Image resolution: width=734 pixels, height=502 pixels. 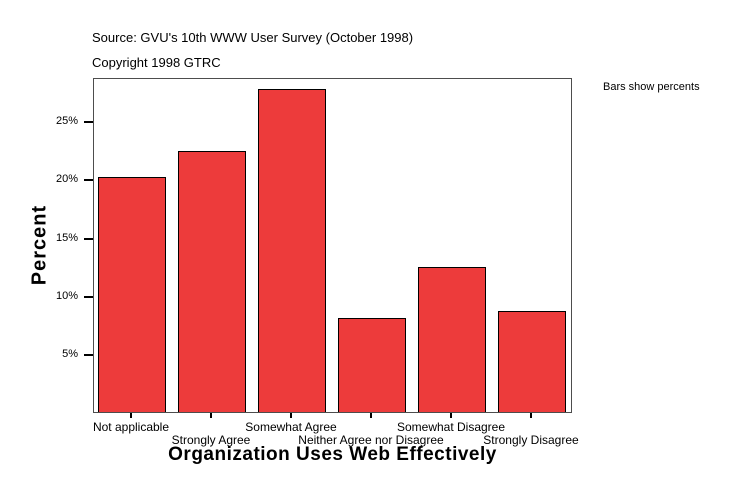 What do you see at coordinates (371, 440) in the screenshot?
I see `x-tick-label: Neither Agree nor Disagree` at bounding box center [371, 440].